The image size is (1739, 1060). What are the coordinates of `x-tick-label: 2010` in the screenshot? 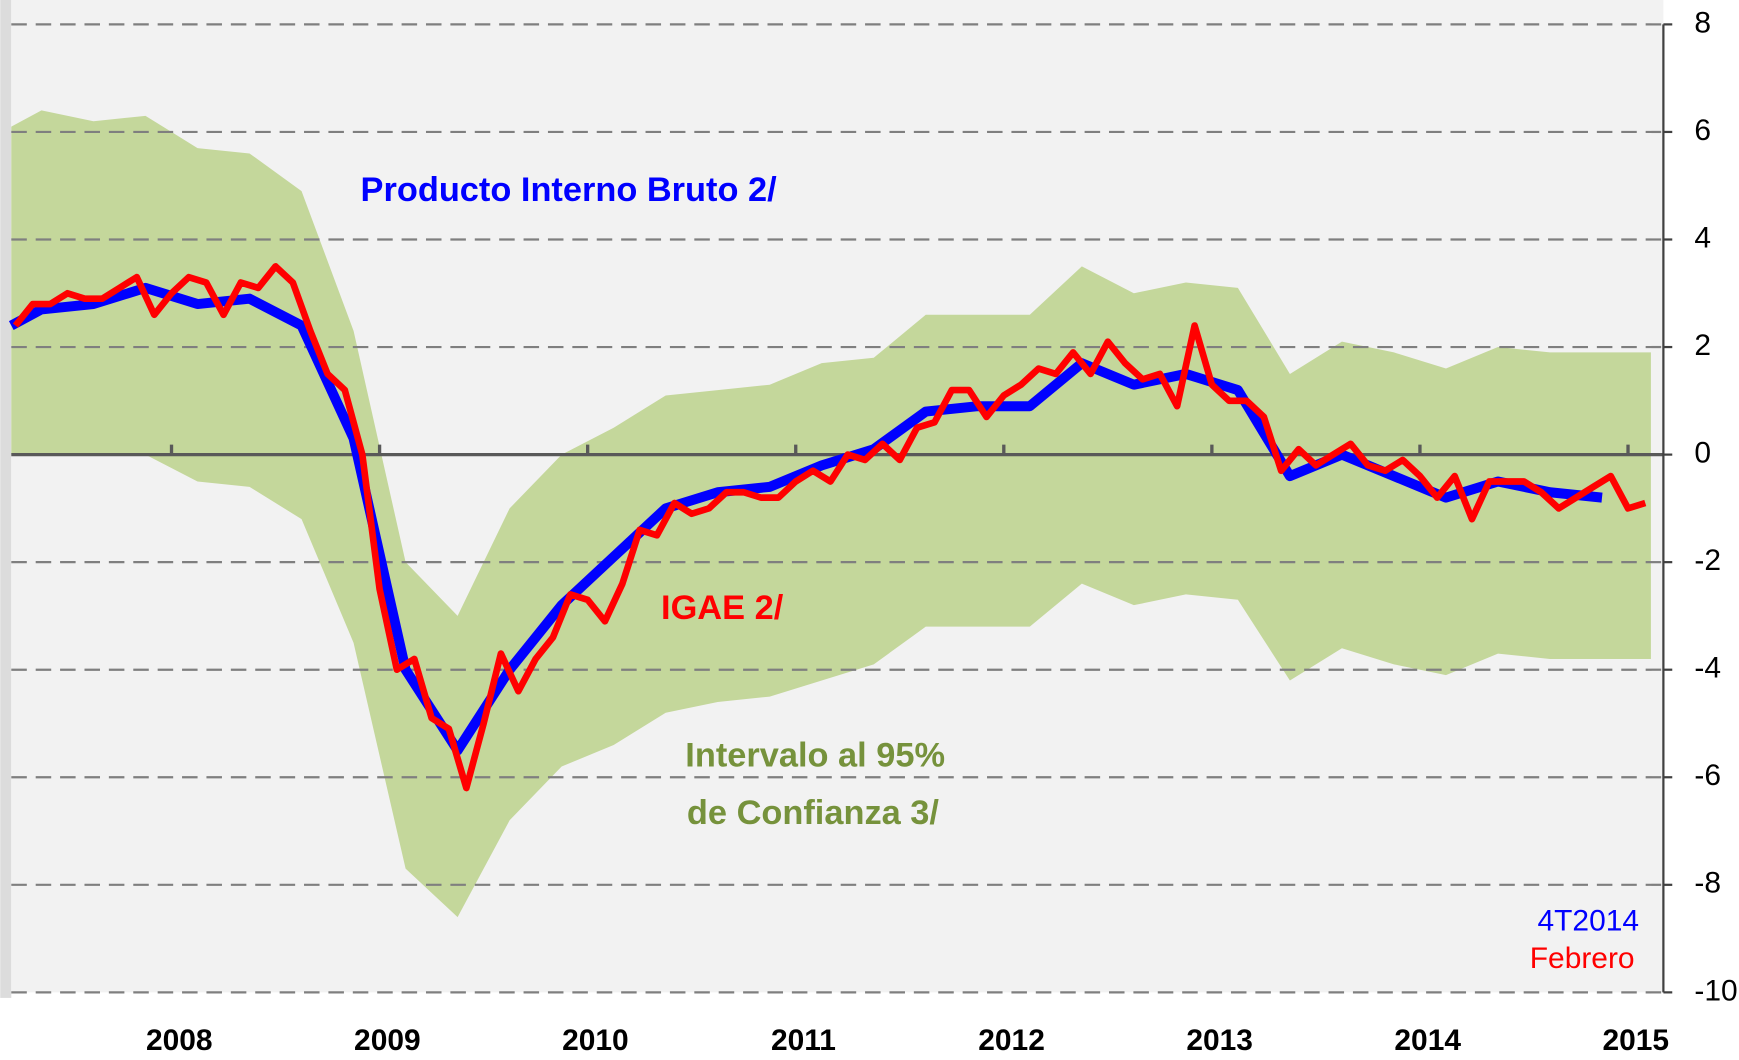 It's located at (595, 1040).